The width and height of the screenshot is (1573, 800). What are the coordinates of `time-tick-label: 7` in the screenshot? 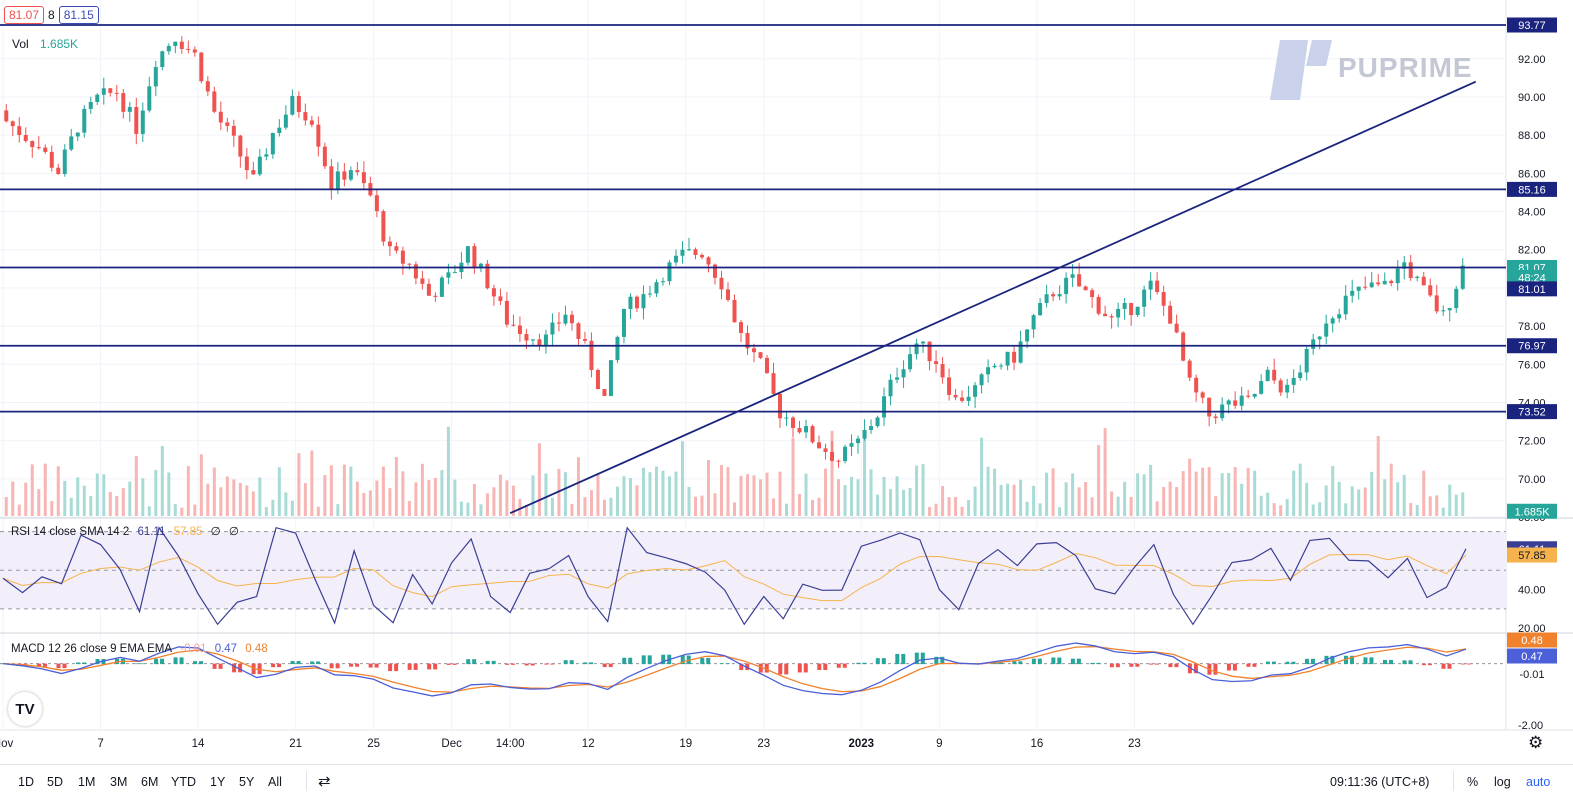 It's located at (100, 744).